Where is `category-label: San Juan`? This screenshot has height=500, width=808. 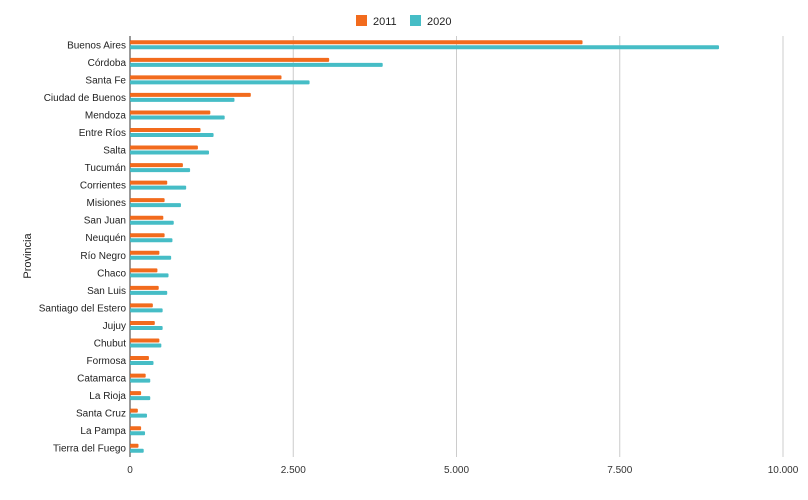 category-label: San Juan is located at coordinates (105, 221).